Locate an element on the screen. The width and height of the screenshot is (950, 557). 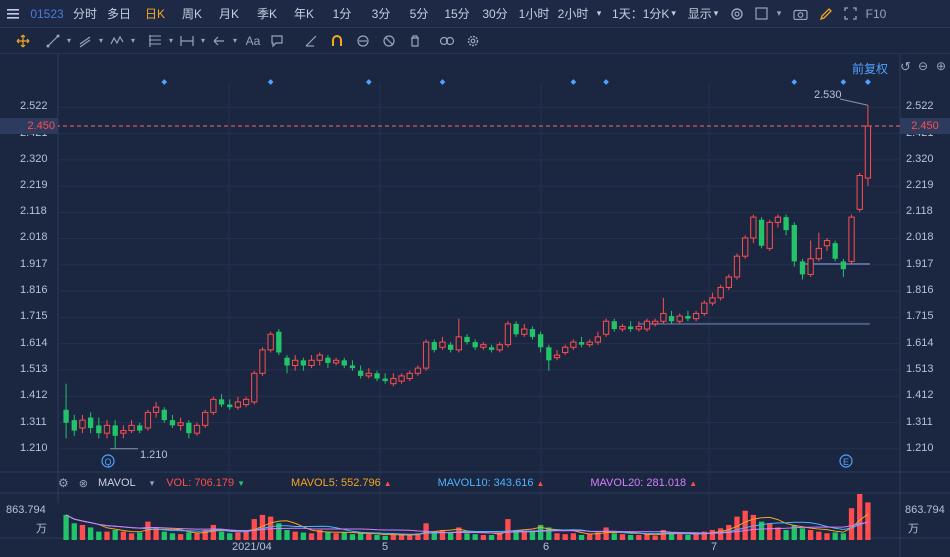
text-tool-icon: Aa is located at coordinates (253, 41).